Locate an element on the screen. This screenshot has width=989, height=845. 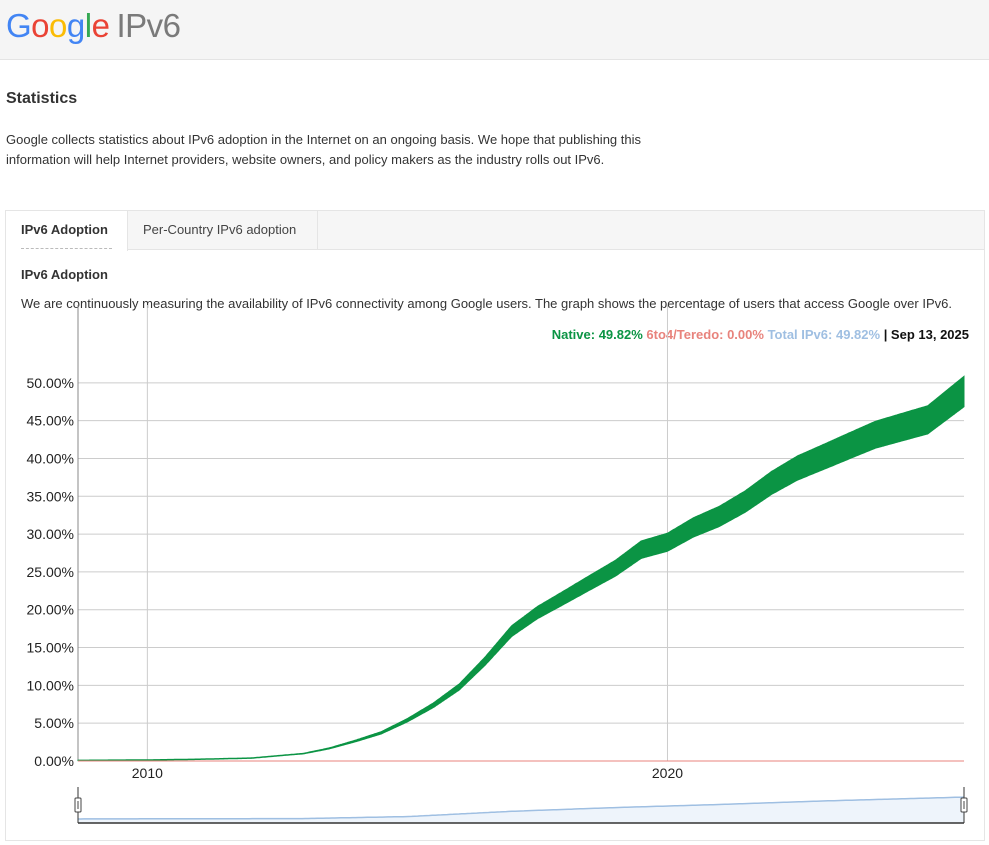
y-tick-label: 5.00% is located at coordinates (54, 723).